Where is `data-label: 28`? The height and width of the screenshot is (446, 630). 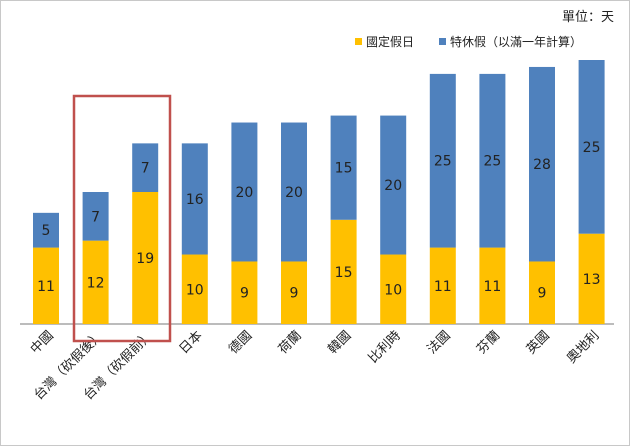 data-label: 28 is located at coordinates (542, 165).